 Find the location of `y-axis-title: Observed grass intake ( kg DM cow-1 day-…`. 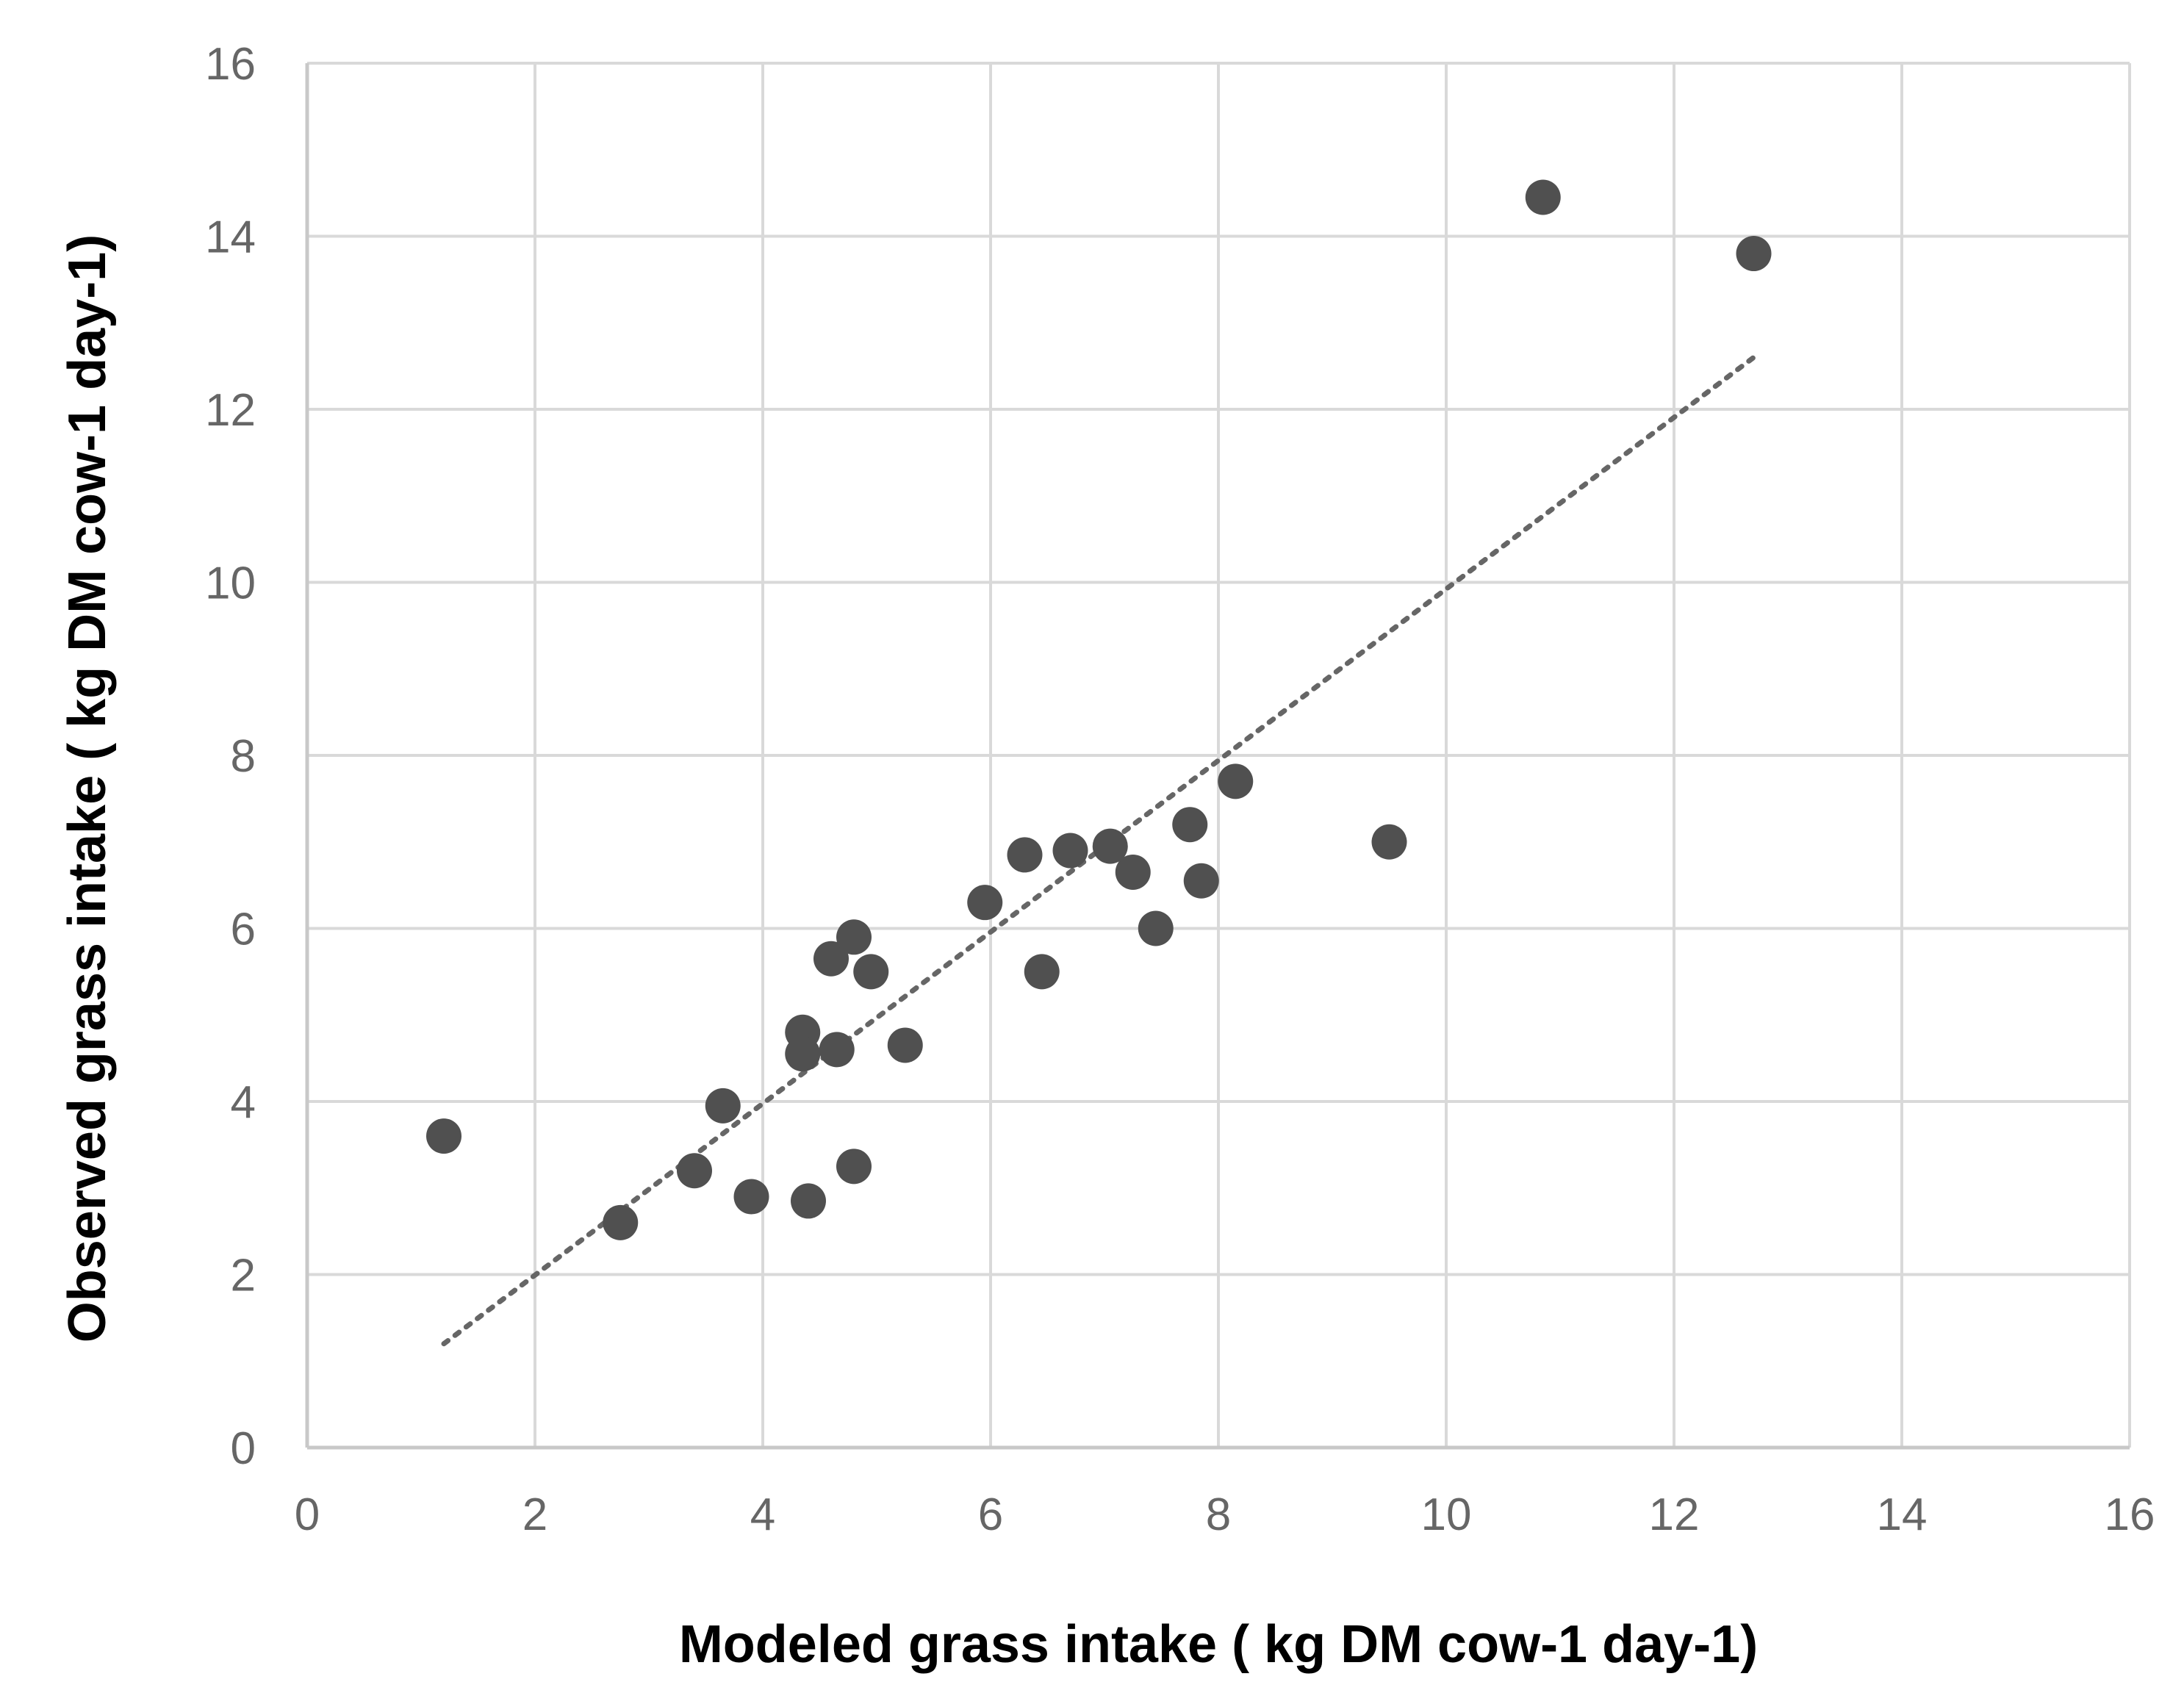

y-axis-title: Observed grass intake ( kg DM cow-1 day-… is located at coordinates (88, 788).